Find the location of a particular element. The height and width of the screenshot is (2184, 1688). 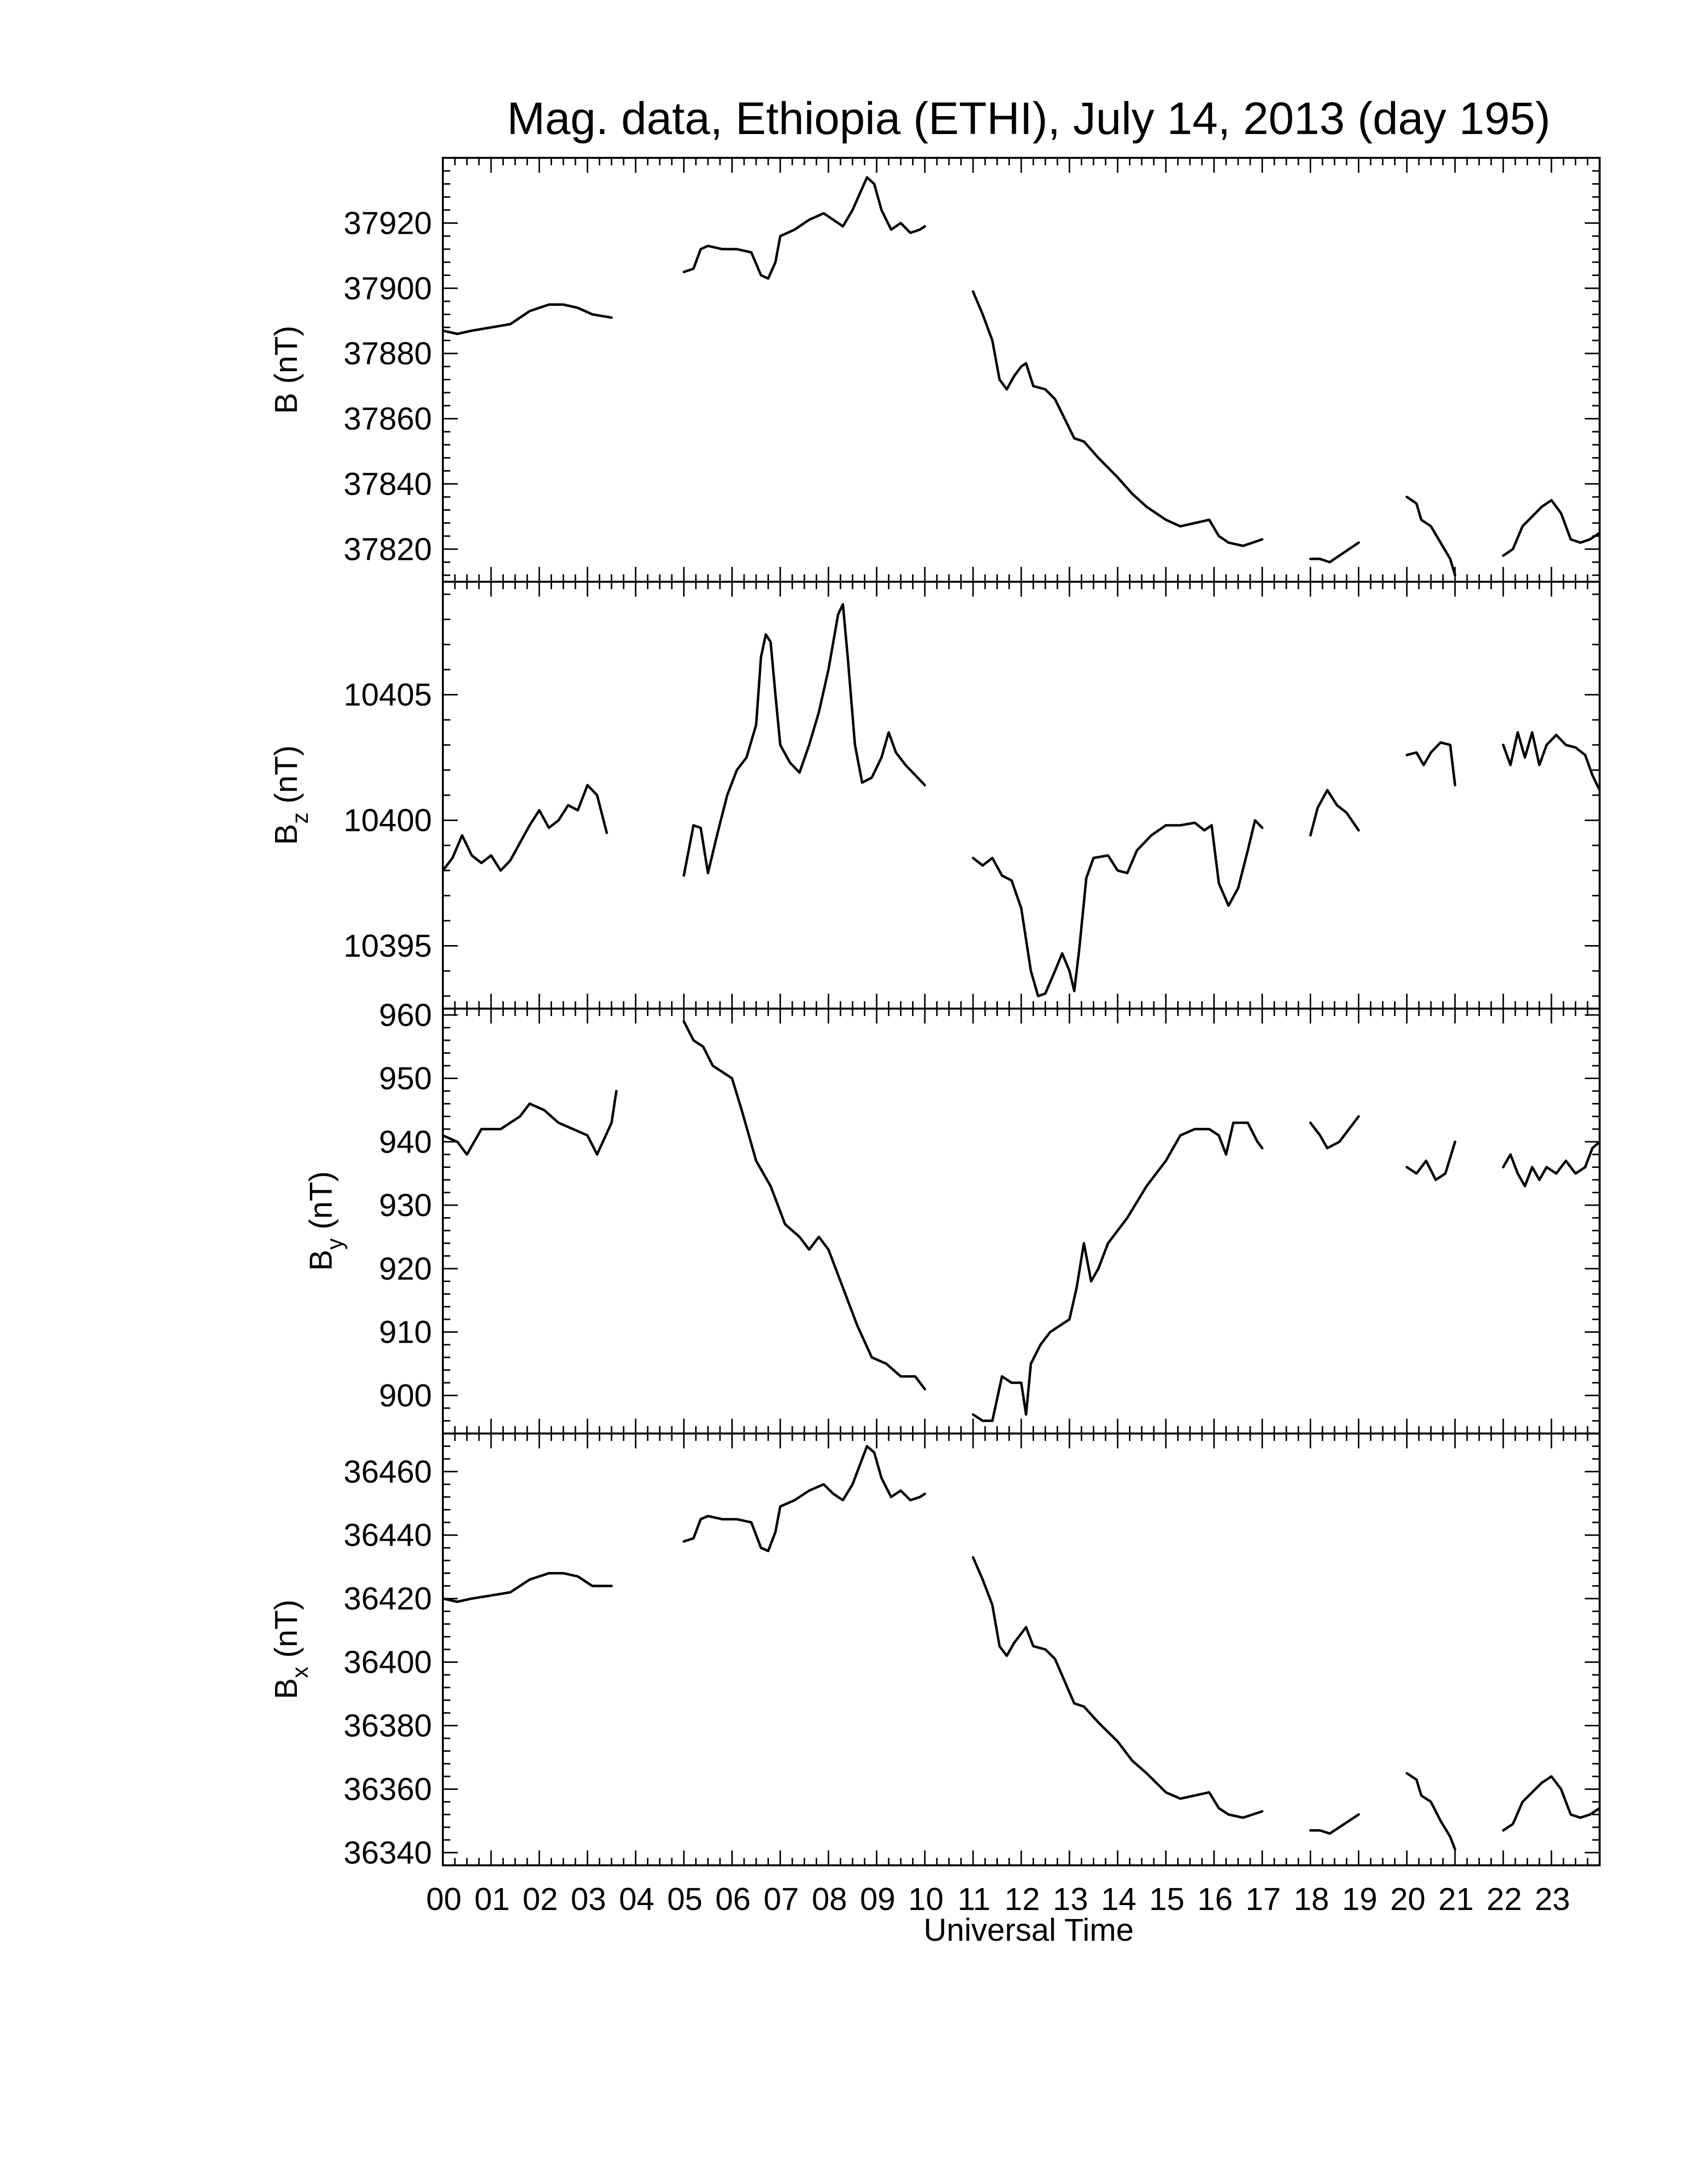

y-axis-title: B (nT) is located at coordinates (286, 370).